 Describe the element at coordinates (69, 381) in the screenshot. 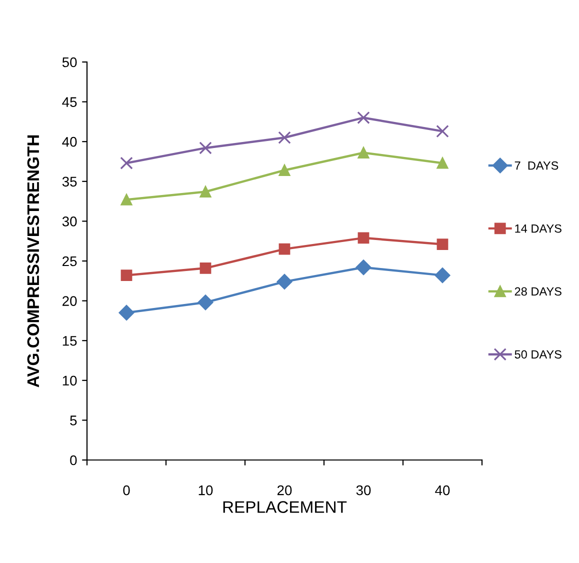

I see `y-tick-label: 10` at that location.